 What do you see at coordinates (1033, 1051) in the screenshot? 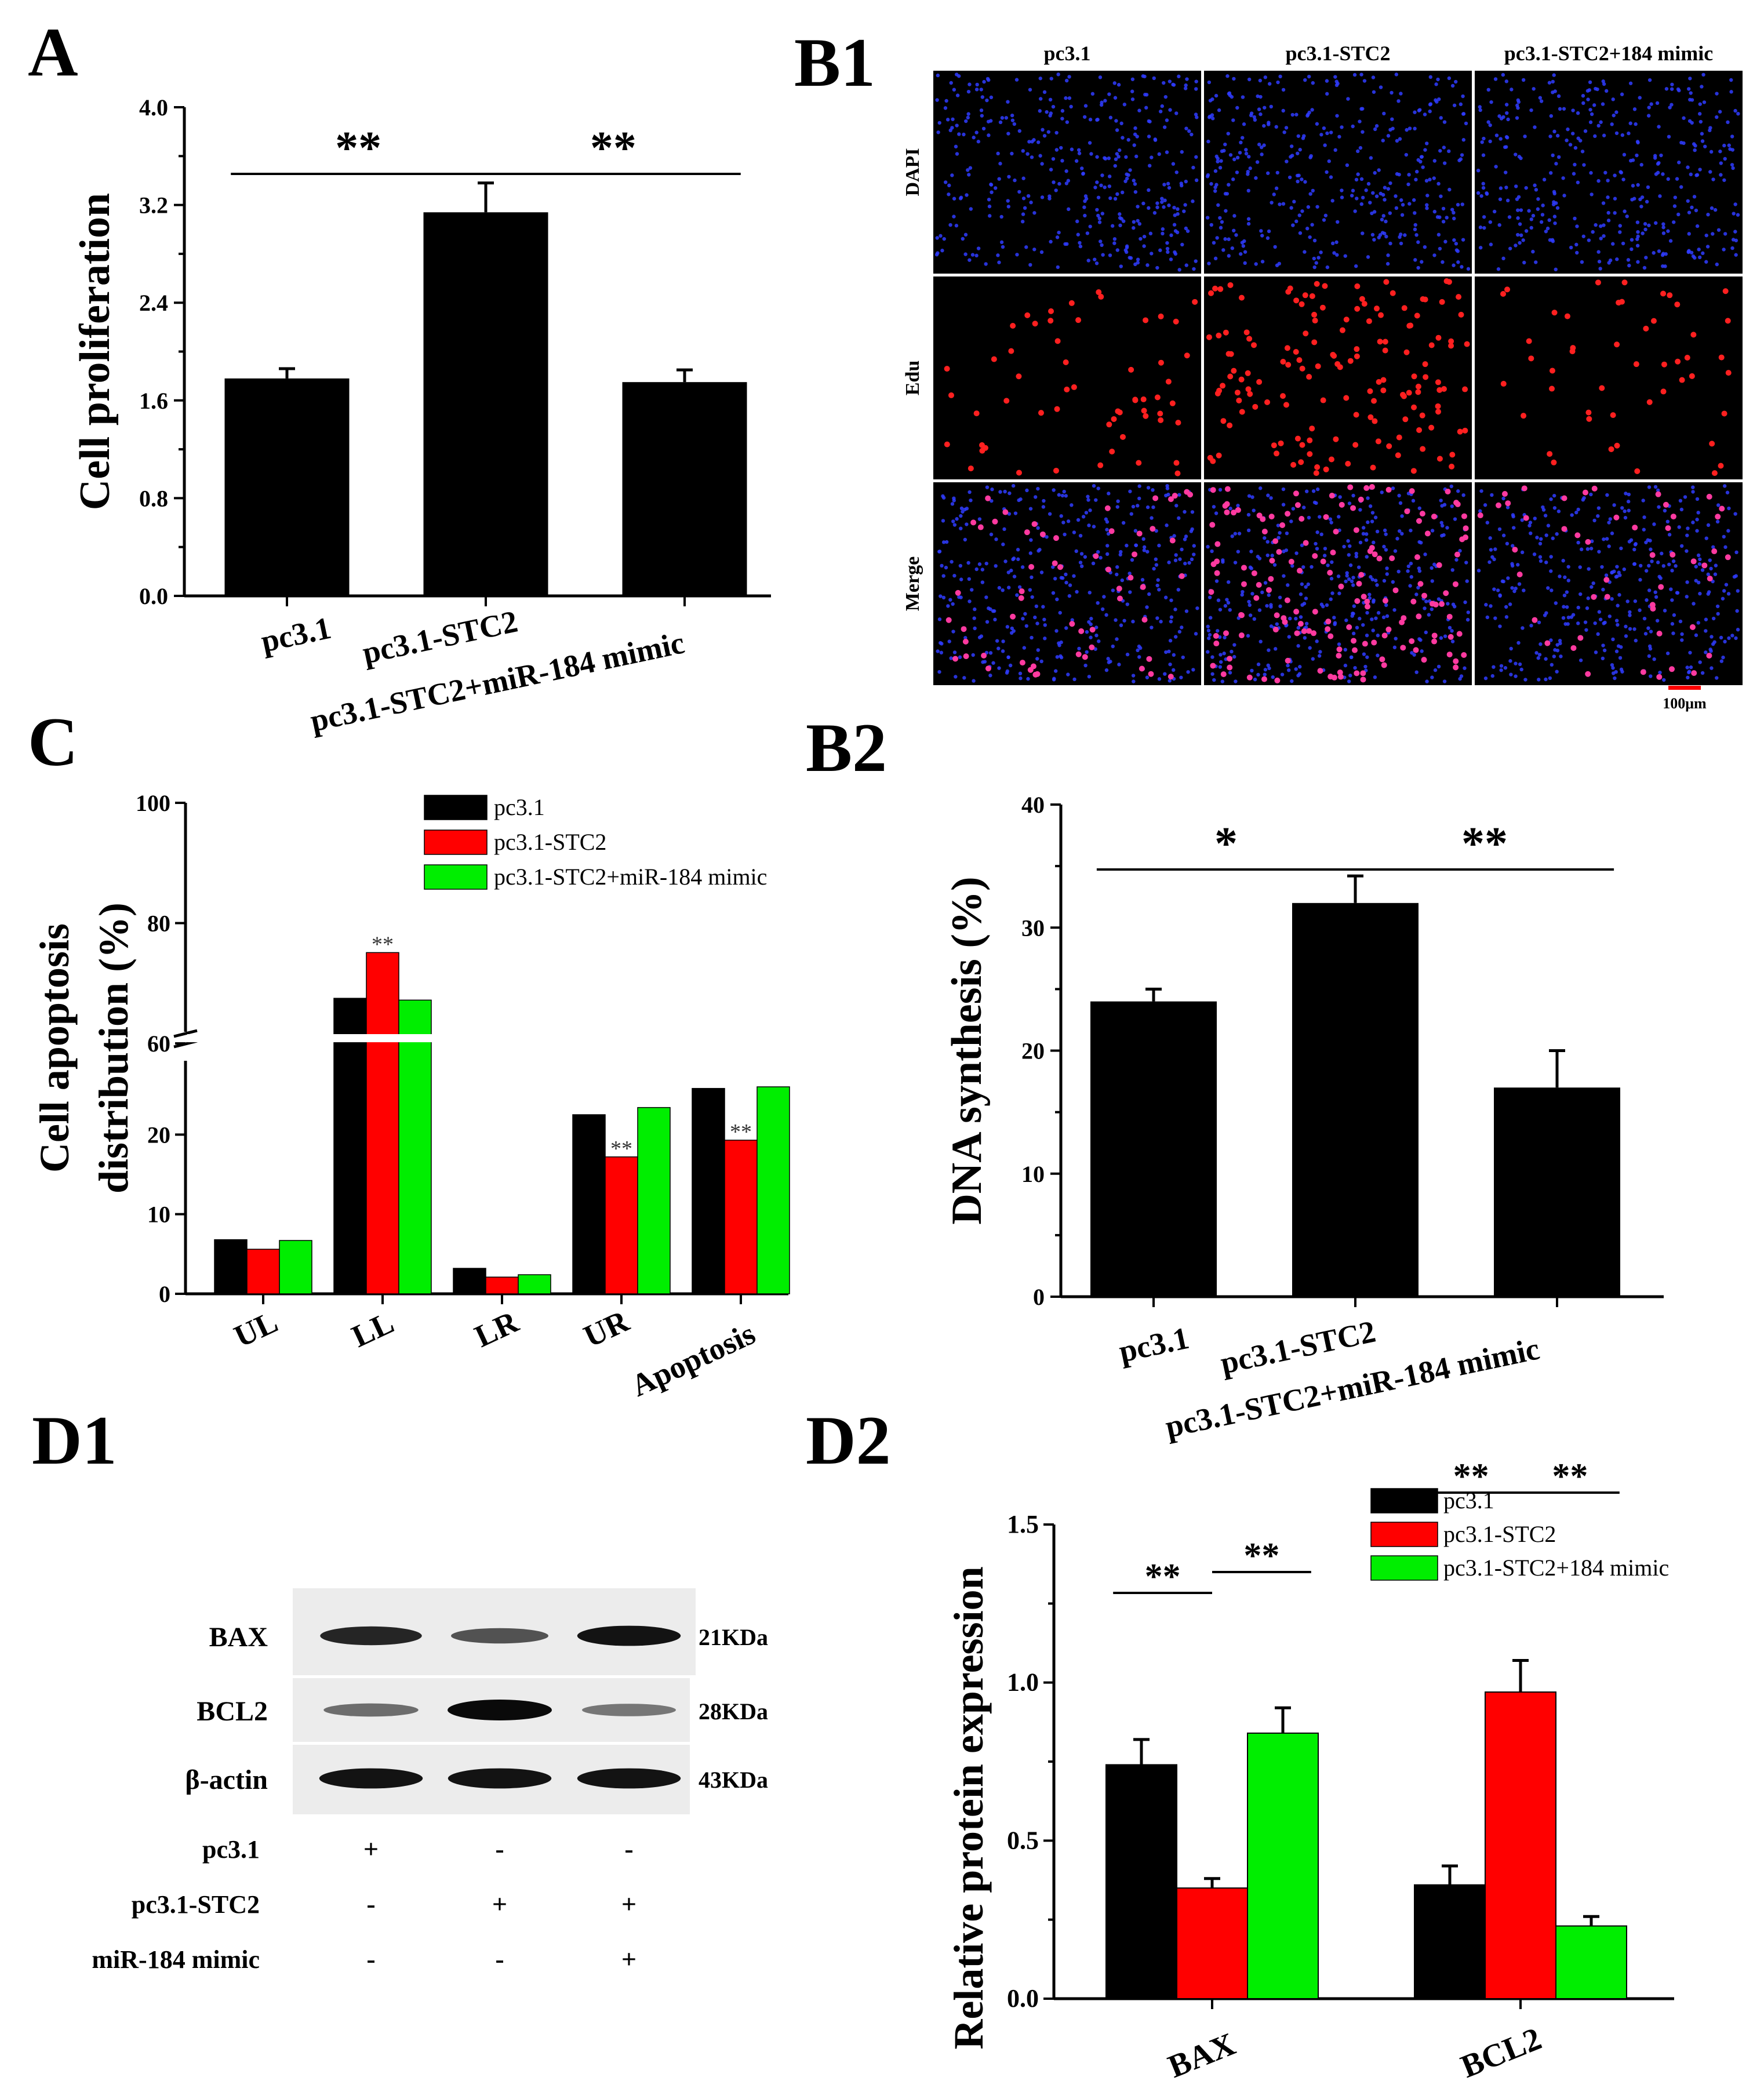
I see `y-tick-label: 20` at bounding box center [1033, 1051].